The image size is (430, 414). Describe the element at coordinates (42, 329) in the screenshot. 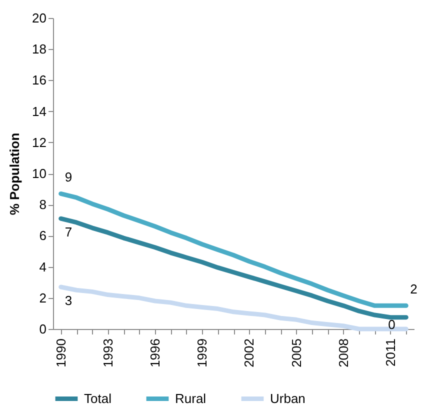

I see `y-tick-label: 0` at that location.